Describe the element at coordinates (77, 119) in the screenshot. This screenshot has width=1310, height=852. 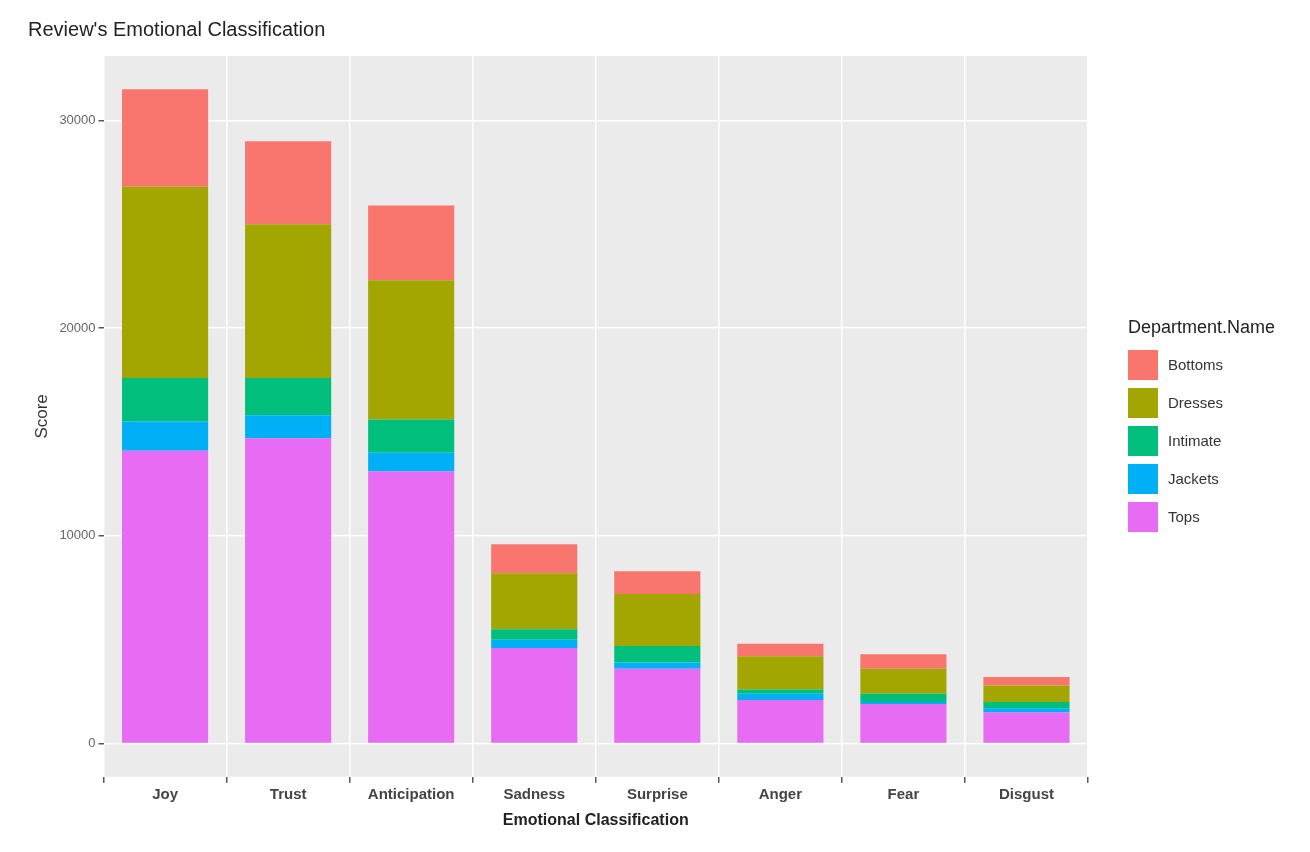
I see `y-tick-label: 30000` at that location.